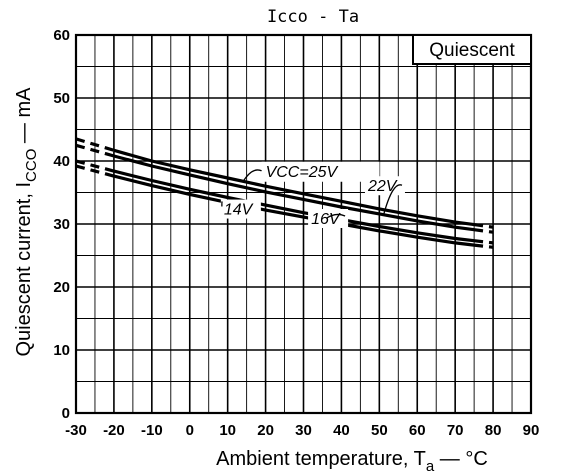 This screenshot has height=475, width=563. I want to click on annotation-bg-16v, so click(328, 218).